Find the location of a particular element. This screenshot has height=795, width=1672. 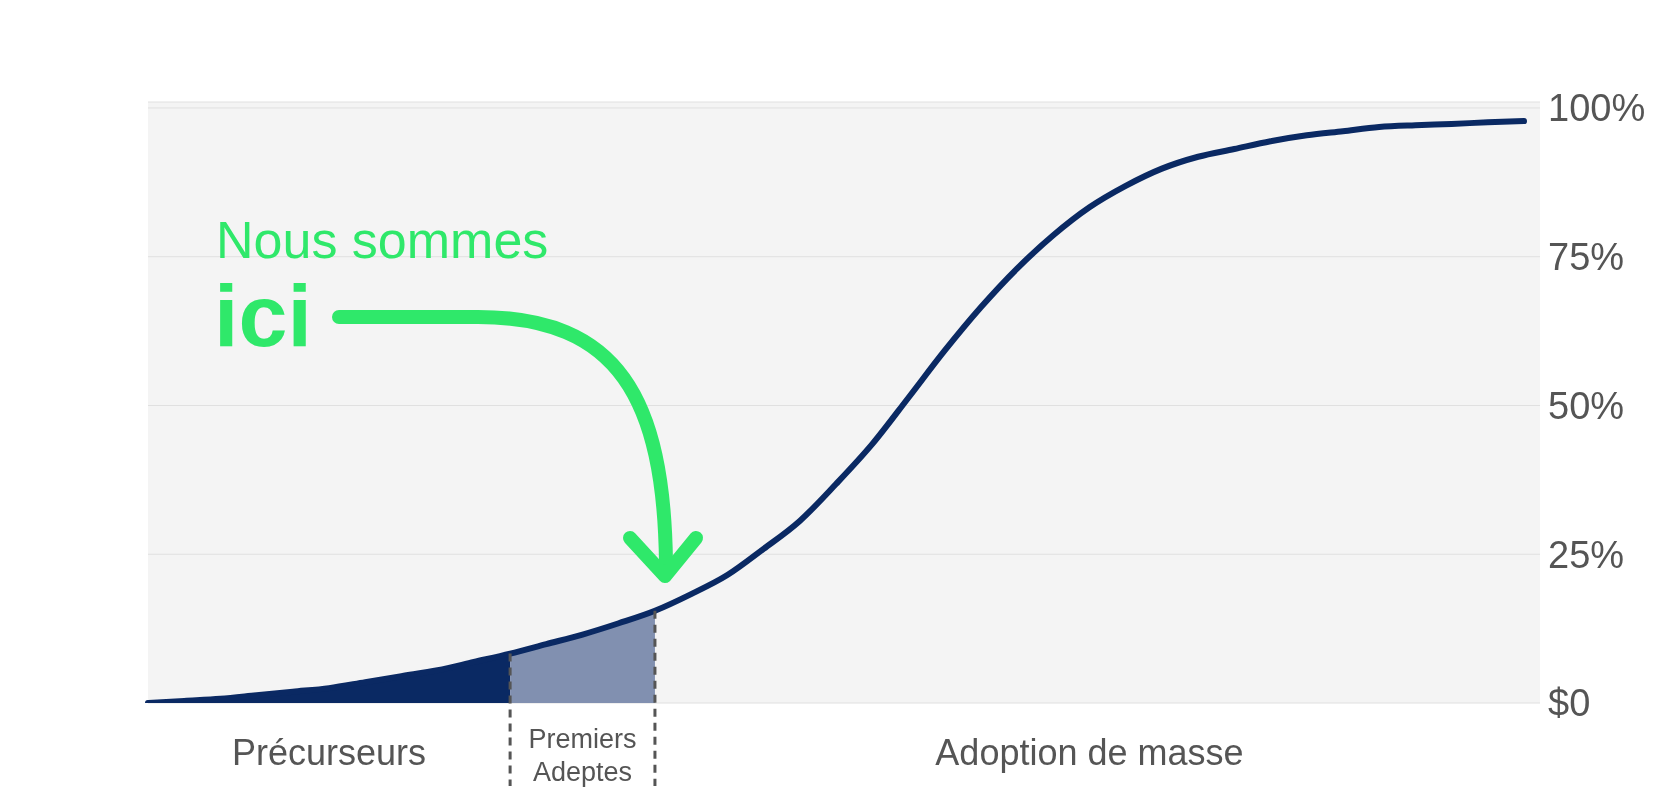

y-tick-label: 50% is located at coordinates (1586, 405).